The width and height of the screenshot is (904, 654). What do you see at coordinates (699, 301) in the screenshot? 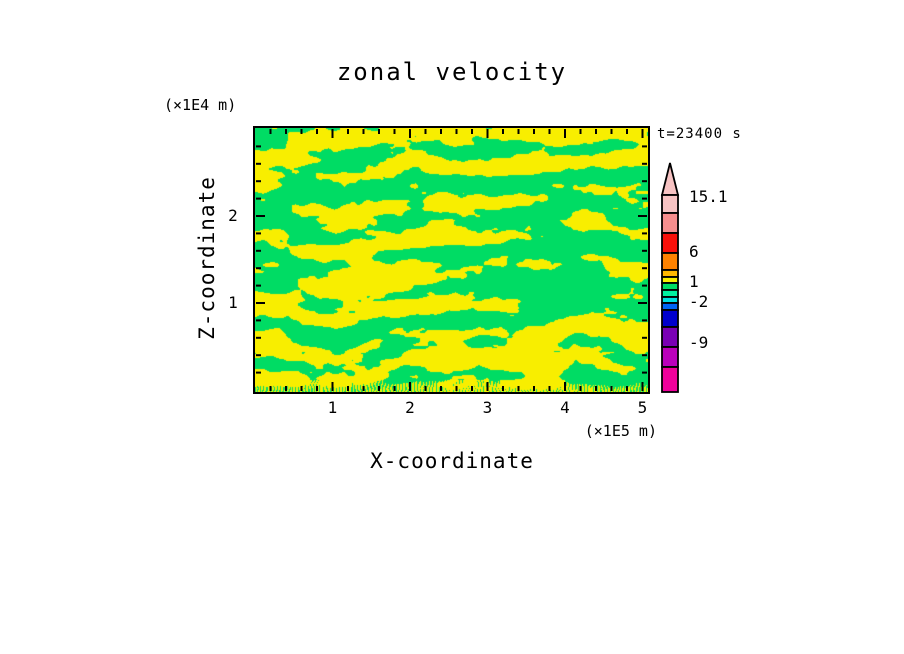
I see `colorbar-tick-label: -2` at bounding box center [699, 301].